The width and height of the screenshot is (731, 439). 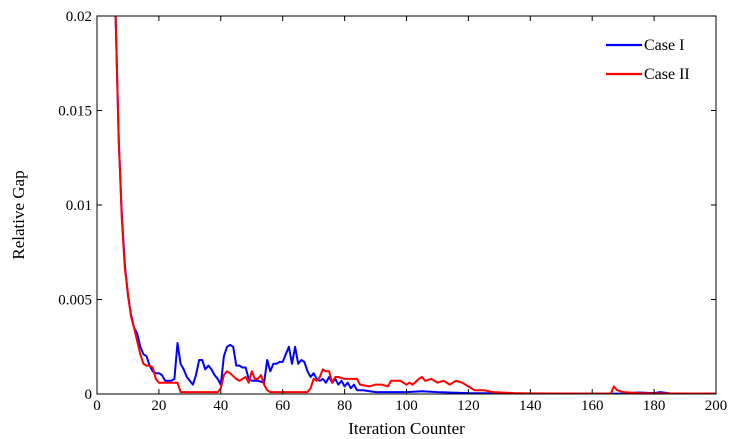 I want to click on x-tick-label: 120, so click(x=468, y=406).